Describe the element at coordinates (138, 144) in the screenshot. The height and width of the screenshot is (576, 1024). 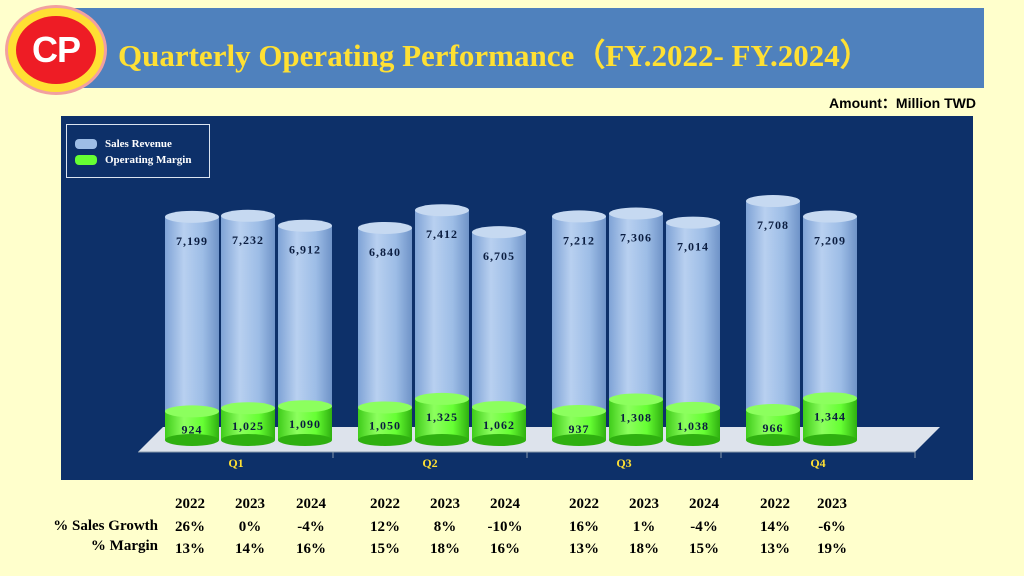
I see `legend-label-revenue: Sales Revenue` at that location.